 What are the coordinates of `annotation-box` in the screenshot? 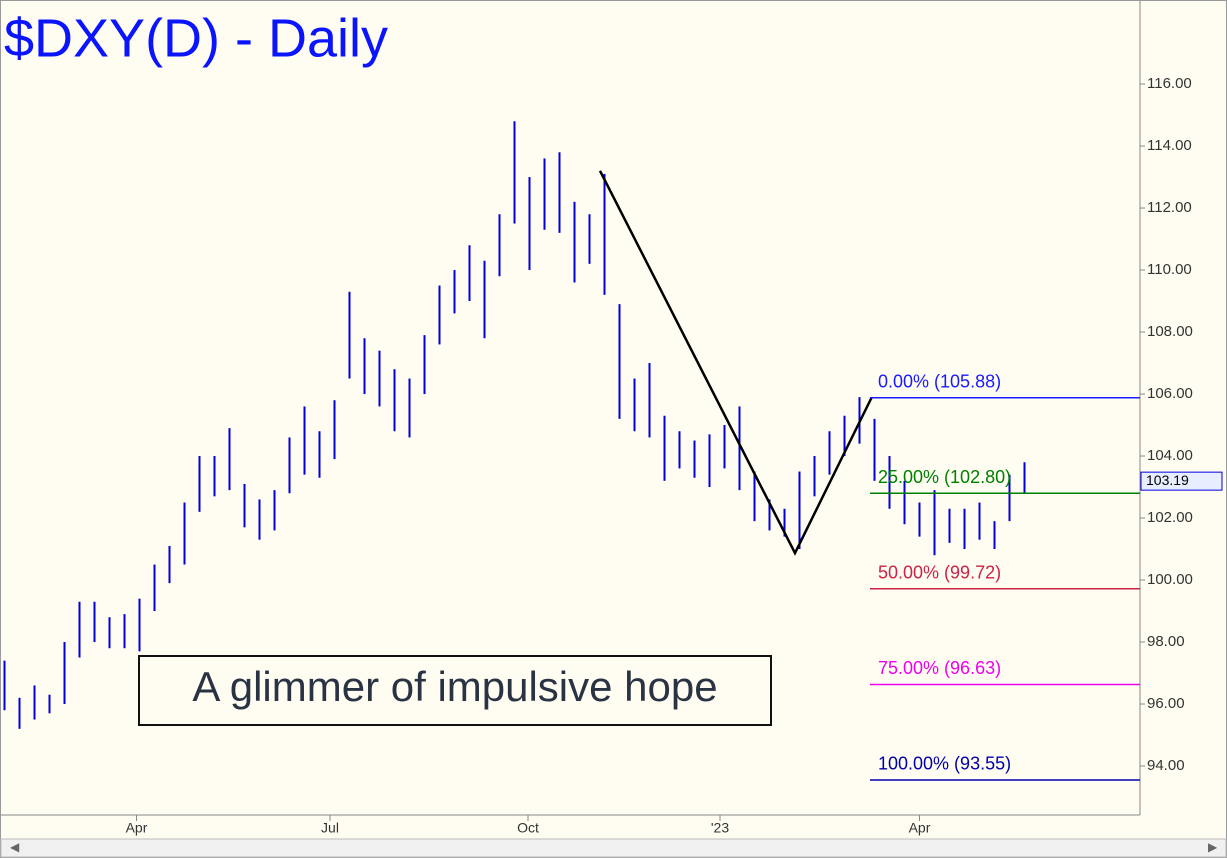 It's located at (455, 690).